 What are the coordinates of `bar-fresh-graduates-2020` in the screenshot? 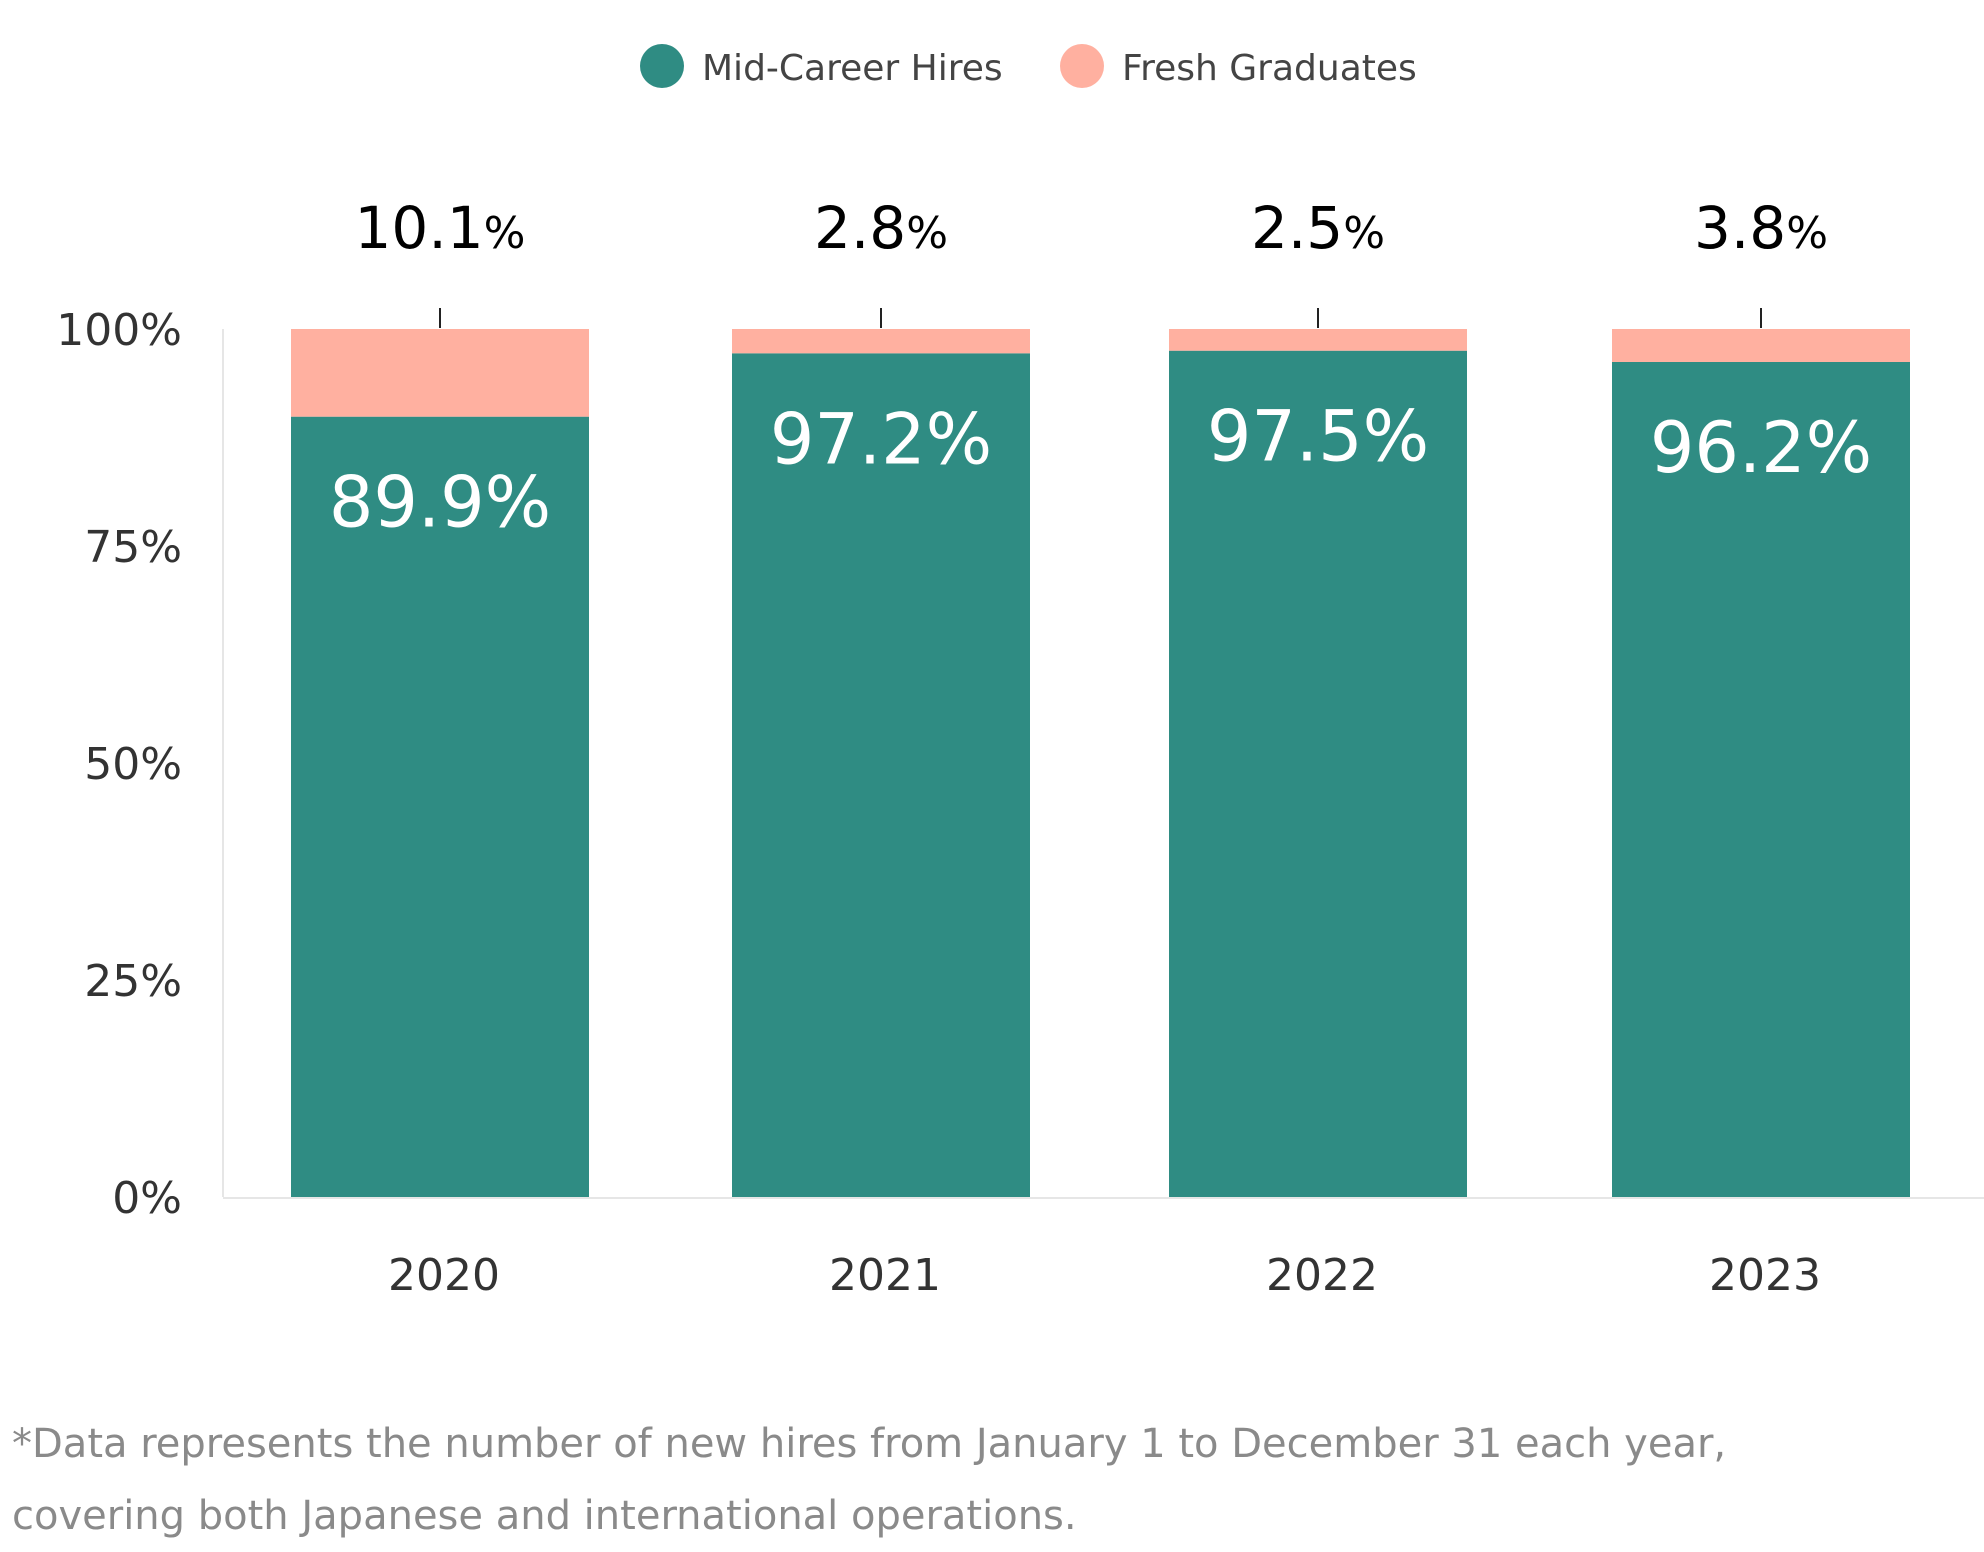 It's located at (440, 373).